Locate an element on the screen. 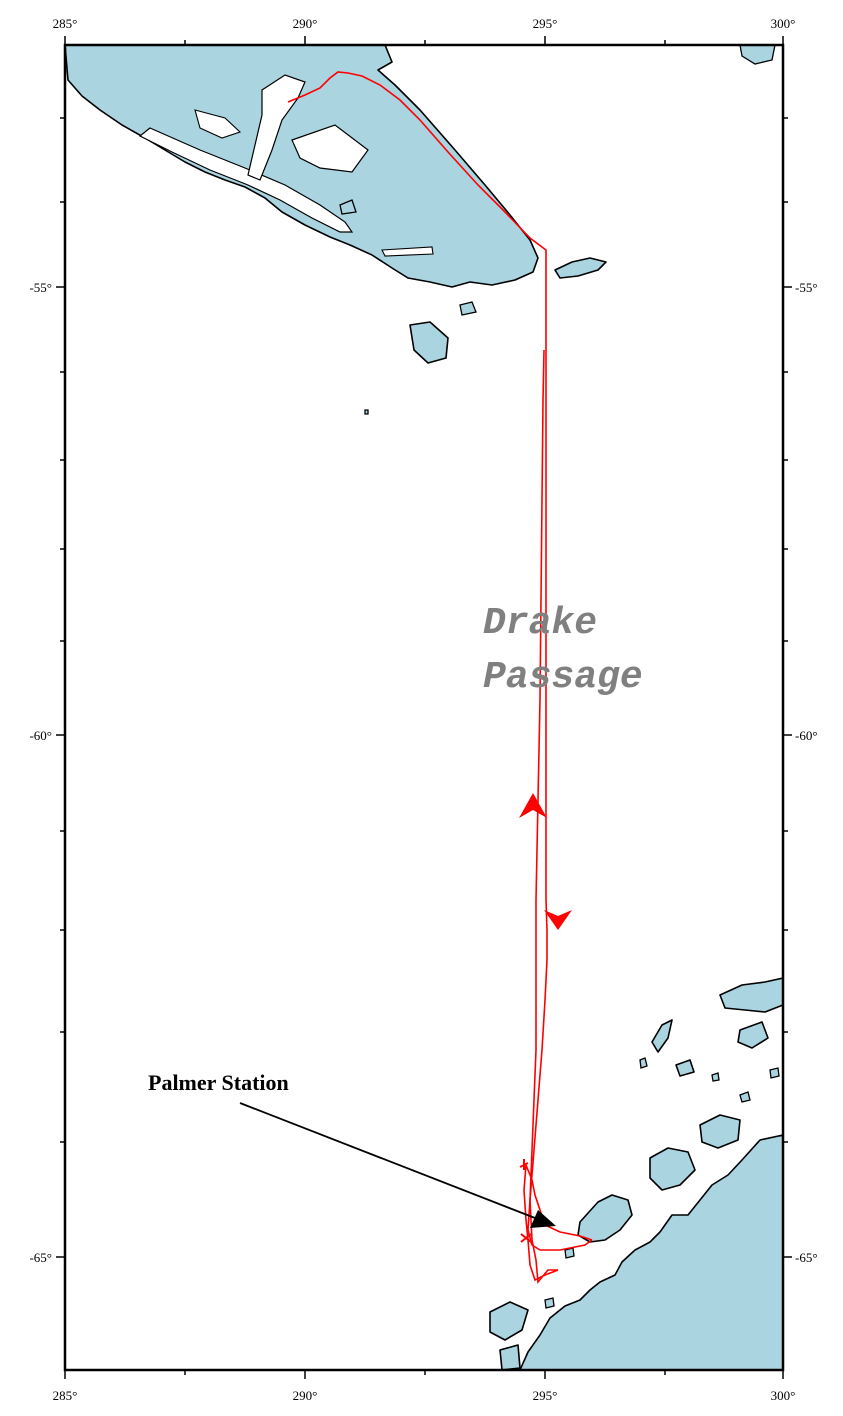  x-tick-label-top-1: 285° is located at coordinates (65, 23).